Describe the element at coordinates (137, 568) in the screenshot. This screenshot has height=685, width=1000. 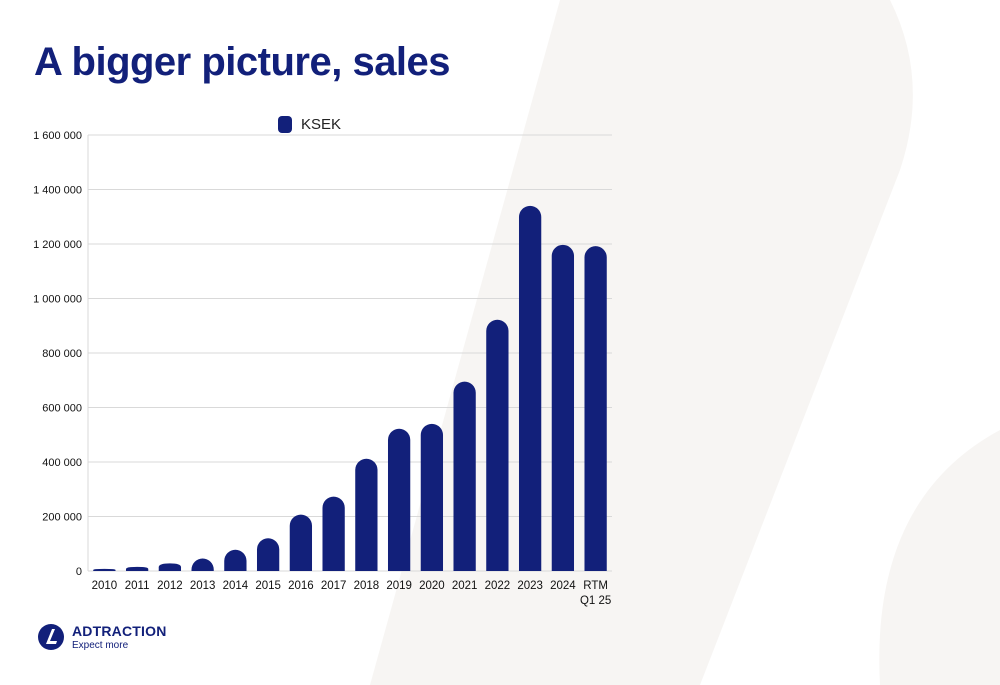
I see `bar-2011` at that location.